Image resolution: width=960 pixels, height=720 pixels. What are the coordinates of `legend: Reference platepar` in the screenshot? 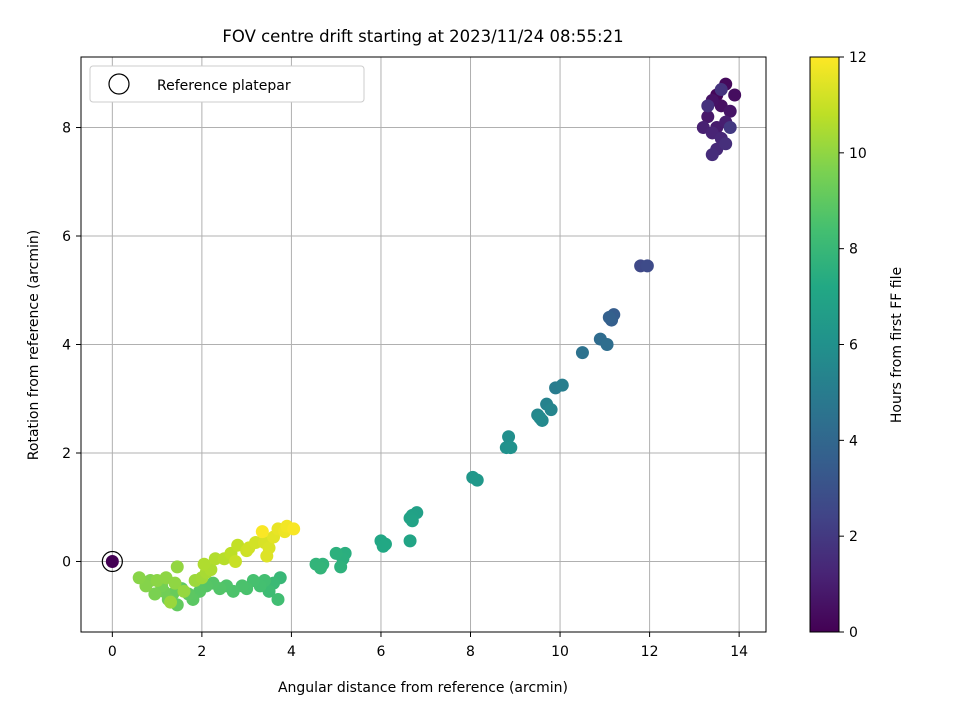 It's located at (227, 84).